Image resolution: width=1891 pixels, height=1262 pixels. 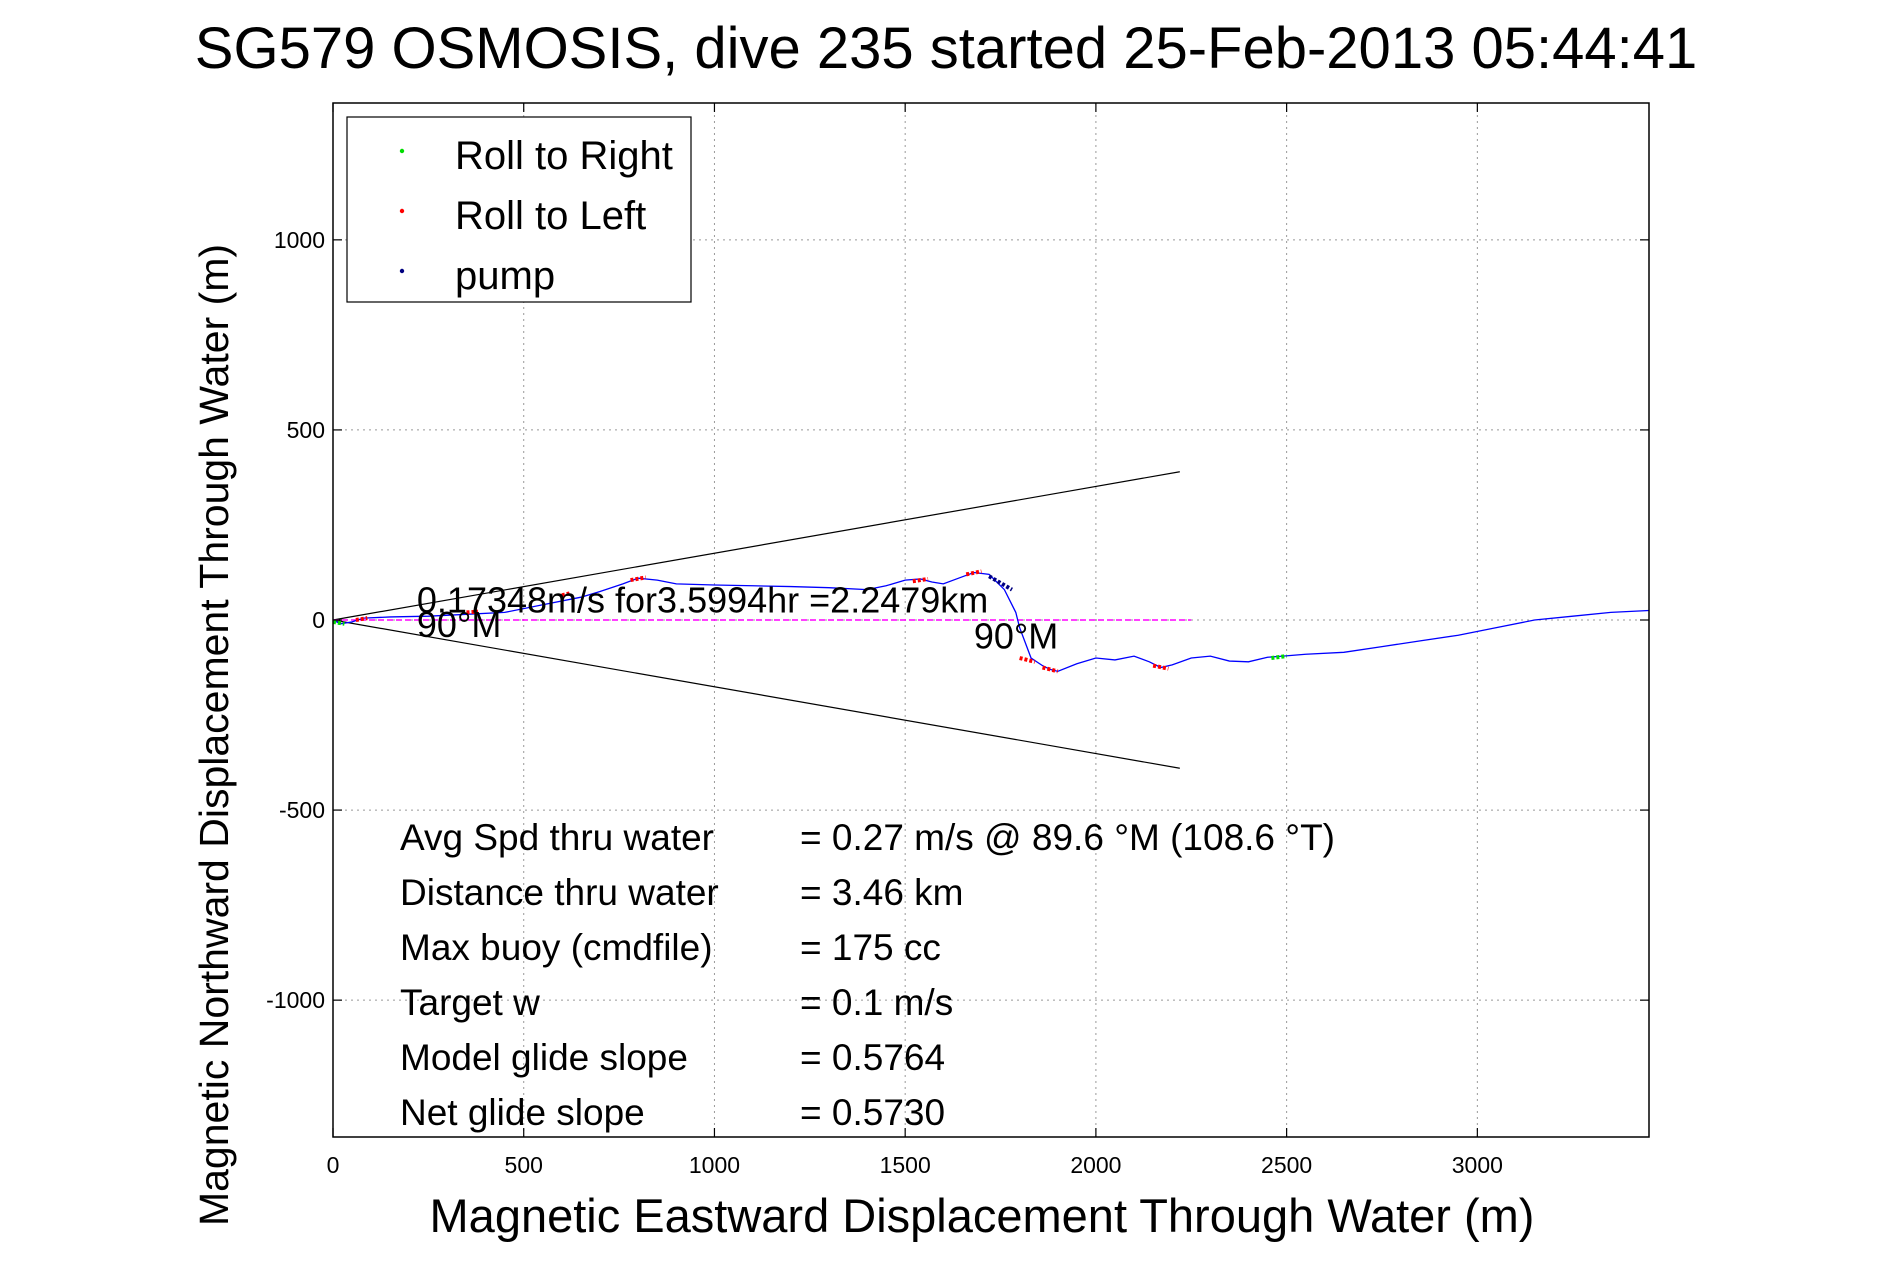 What do you see at coordinates (1000, 583) in the screenshot?
I see `pump-segment` at bounding box center [1000, 583].